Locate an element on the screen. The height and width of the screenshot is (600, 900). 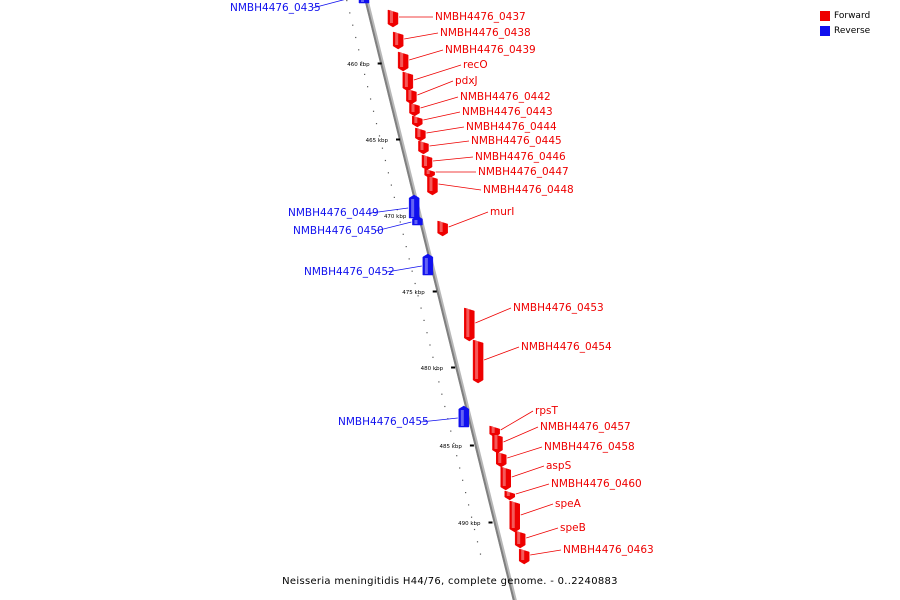
scale-label: 480 kbp is located at coordinates (432, 369).